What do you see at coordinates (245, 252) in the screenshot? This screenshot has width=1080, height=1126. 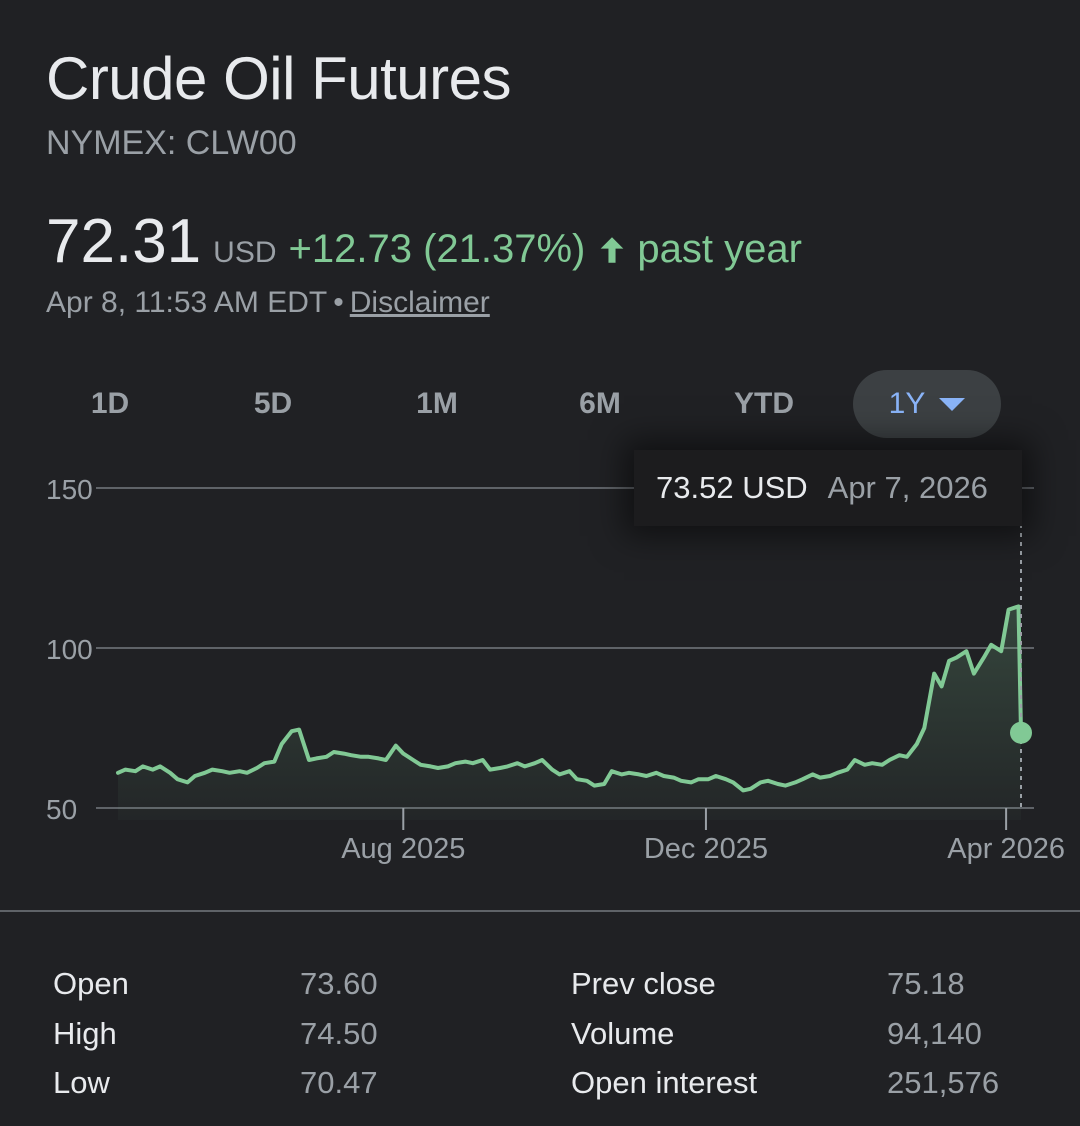 I see `currency-label: USD` at bounding box center [245, 252].